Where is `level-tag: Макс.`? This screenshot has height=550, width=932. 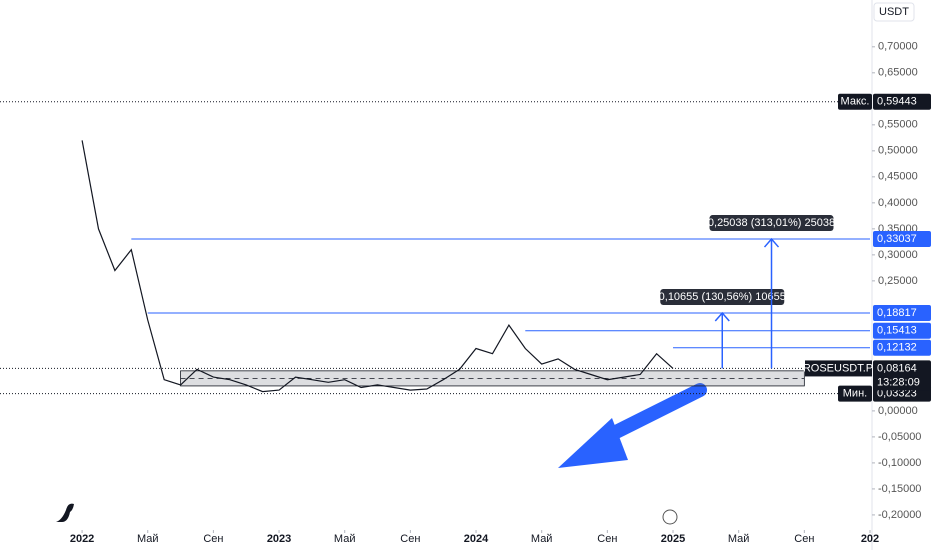
level-tag: Макс. is located at coordinates (855, 102).